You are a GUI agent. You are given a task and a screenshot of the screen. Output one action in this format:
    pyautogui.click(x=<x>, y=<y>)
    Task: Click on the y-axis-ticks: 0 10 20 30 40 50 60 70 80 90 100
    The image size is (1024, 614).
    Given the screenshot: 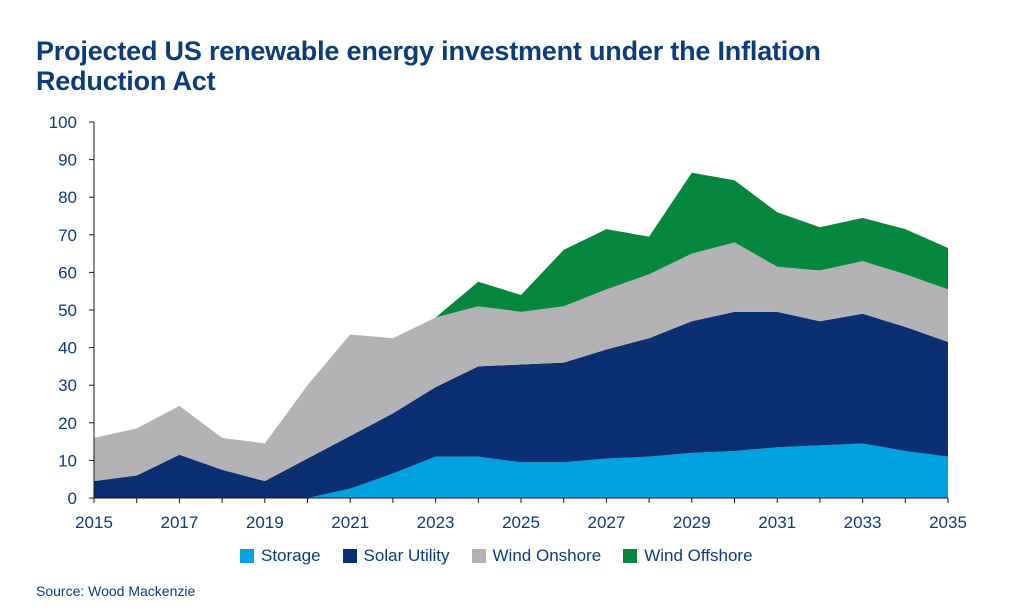 What is the action you would take?
    pyautogui.click(x=71, y=310)
    